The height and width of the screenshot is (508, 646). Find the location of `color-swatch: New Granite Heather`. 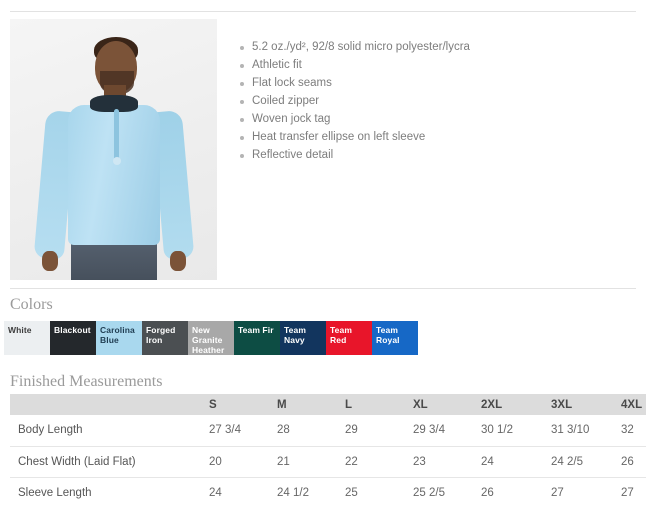

color-swatch: New Granite Heather is located at coordinates (211, 338).